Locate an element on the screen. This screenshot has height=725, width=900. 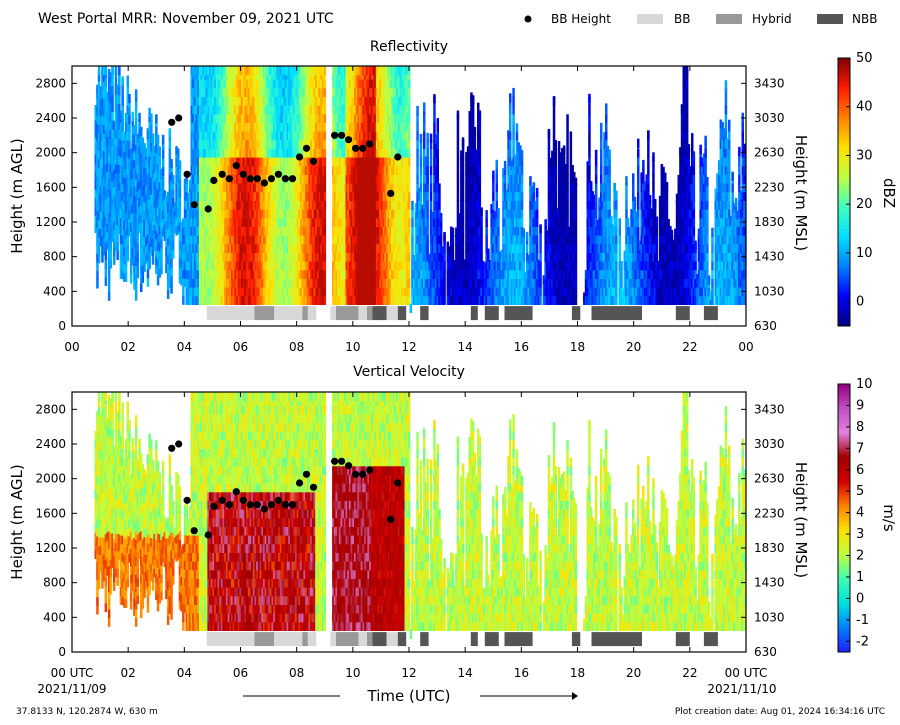
date-end: 2021/11/10 is located at coordinates (741, 689).